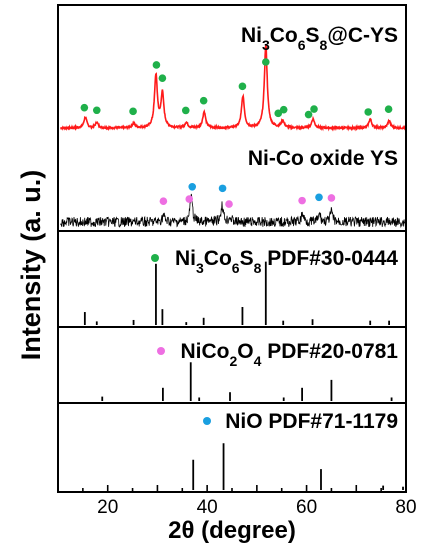 The image size is (446, 551). I want to click on panel-label: NiO PDF#71-1179, so click(311, 421).